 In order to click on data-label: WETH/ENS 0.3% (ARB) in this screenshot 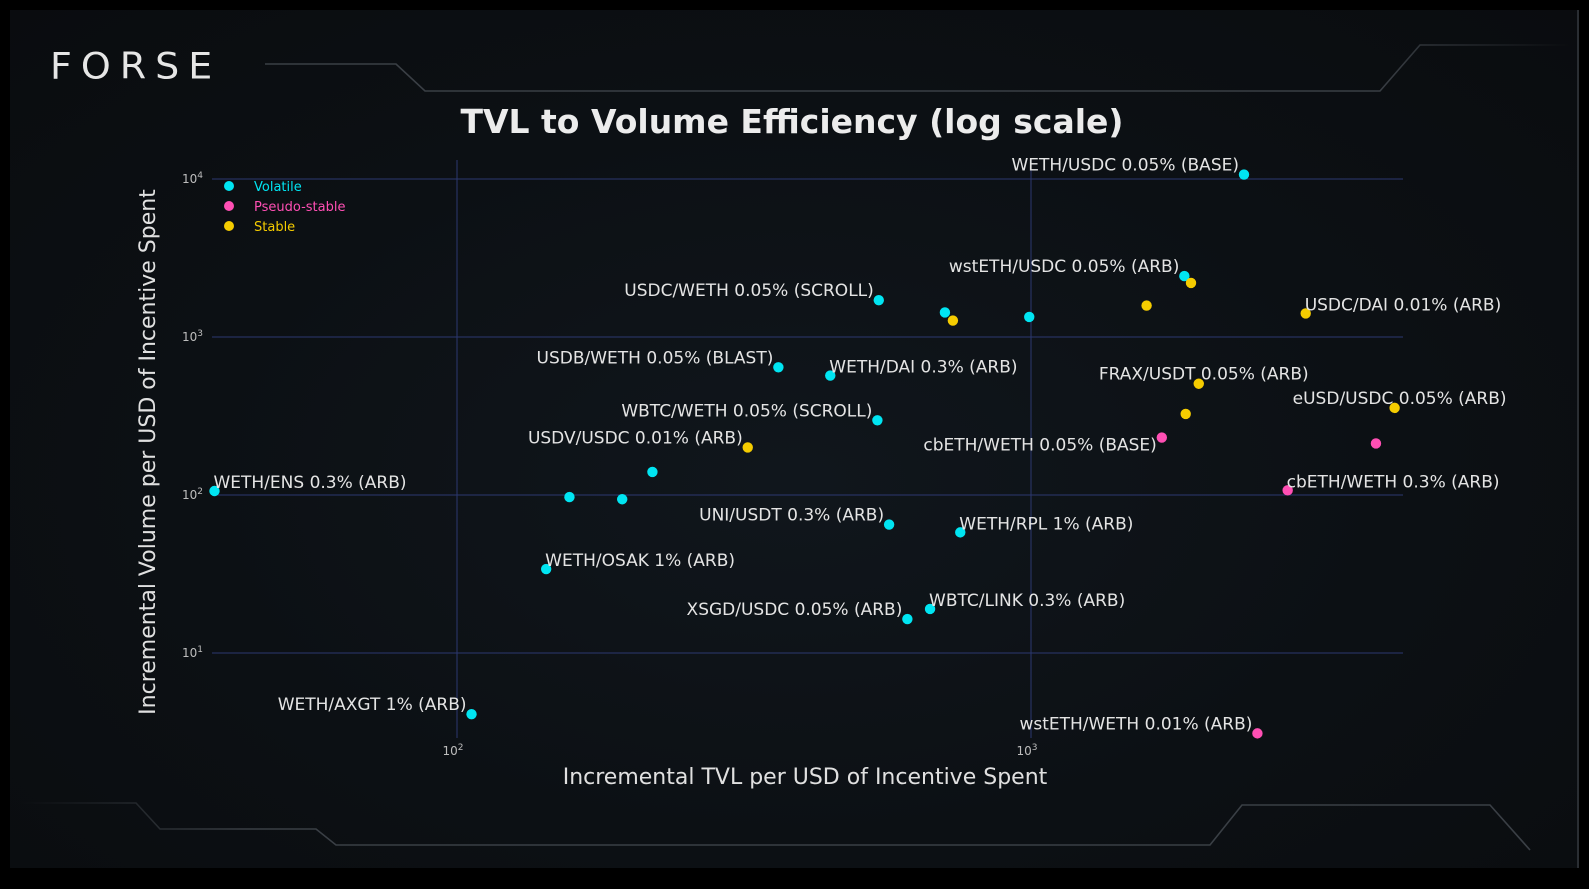, I will do `click(309, 483)`.